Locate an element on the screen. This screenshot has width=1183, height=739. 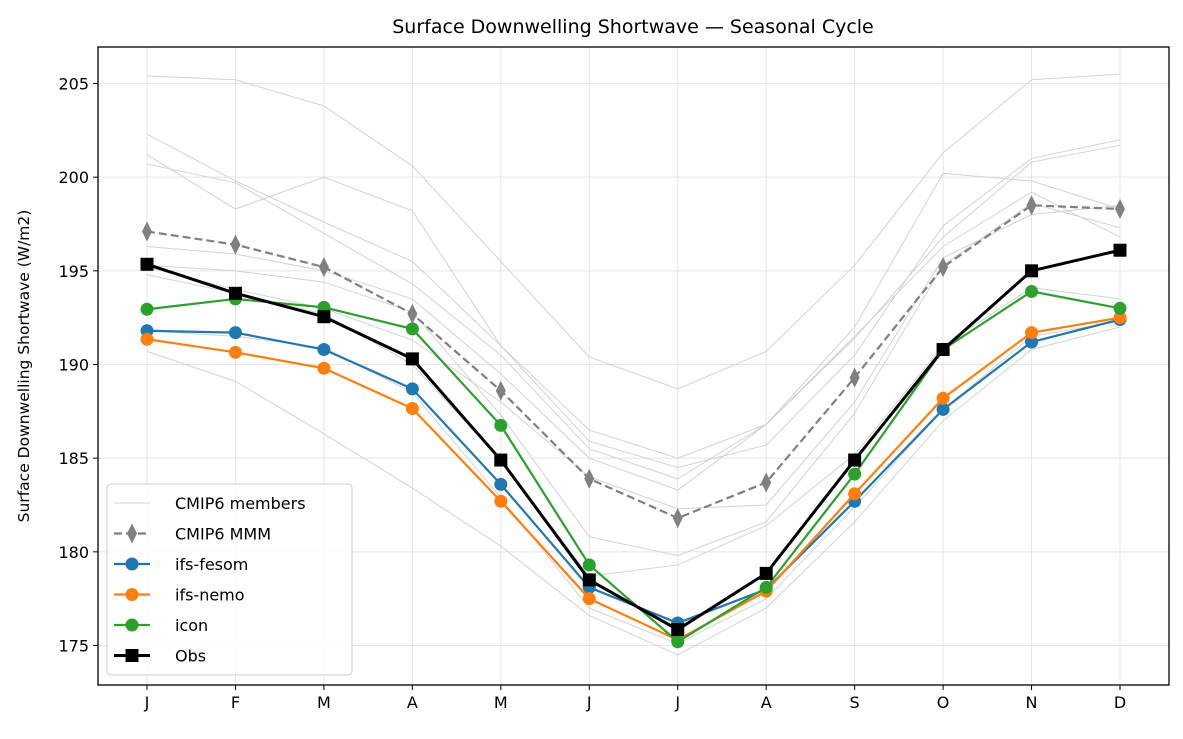
legend-marker-icon is located at coordinates (132, 625).